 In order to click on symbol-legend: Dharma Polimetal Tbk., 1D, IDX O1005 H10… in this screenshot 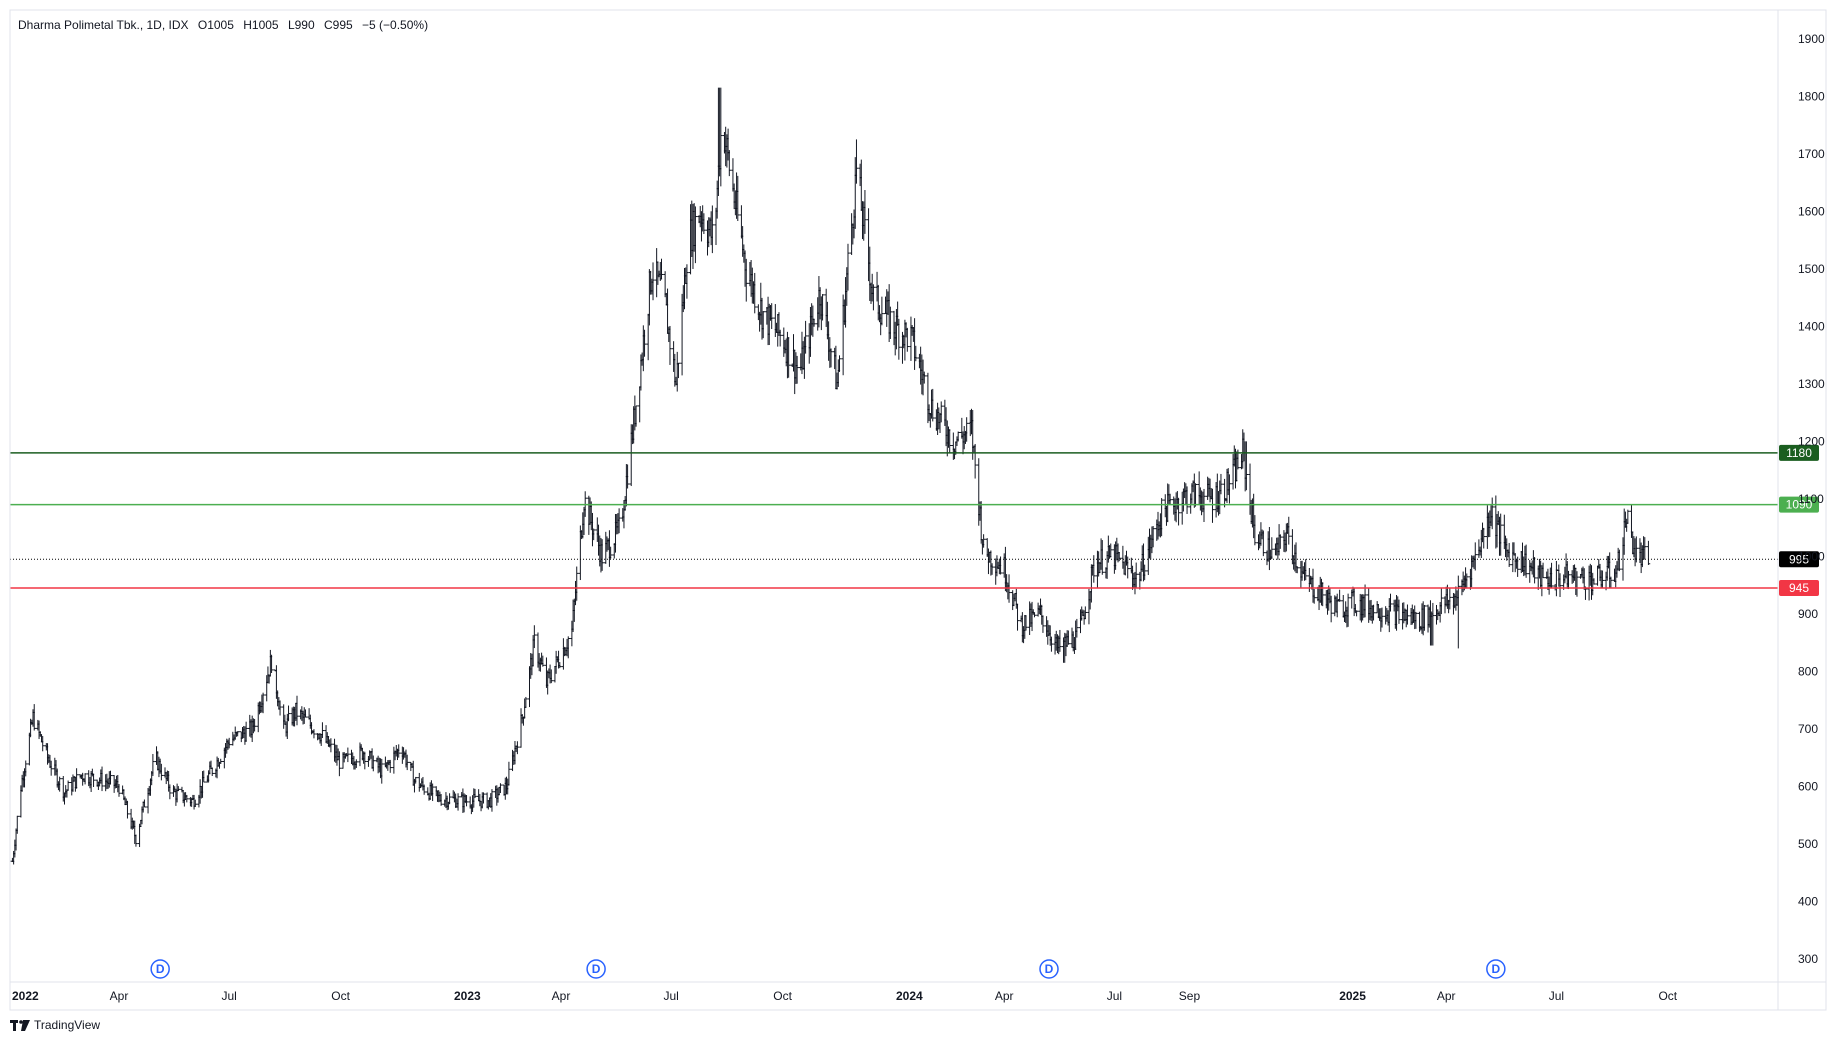, I will do `click(226, 25)`.